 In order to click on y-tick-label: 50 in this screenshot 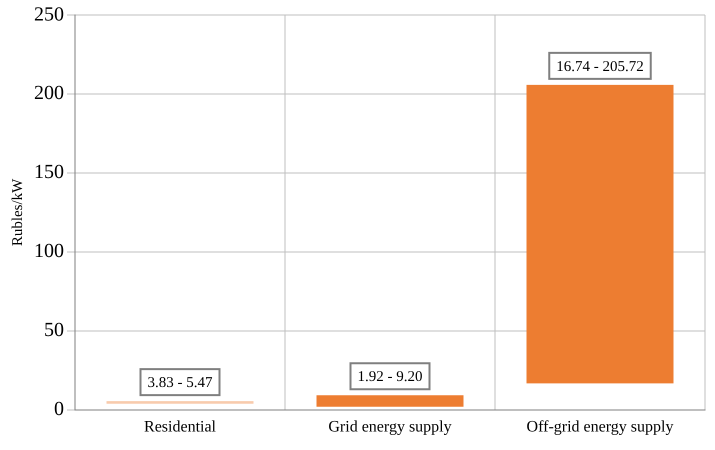, I will do `click(54, 330)`.